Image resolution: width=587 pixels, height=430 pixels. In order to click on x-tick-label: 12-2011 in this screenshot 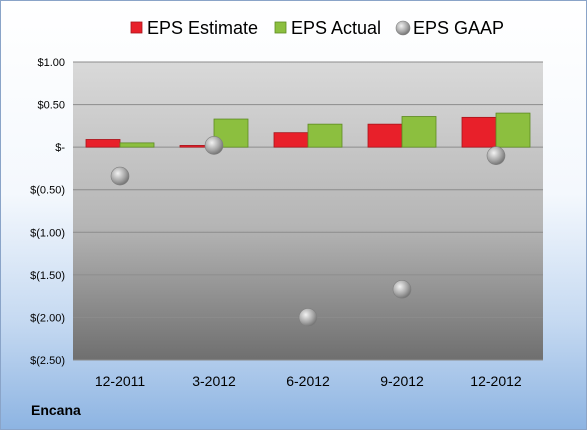, I will do `click(120, 381)`.